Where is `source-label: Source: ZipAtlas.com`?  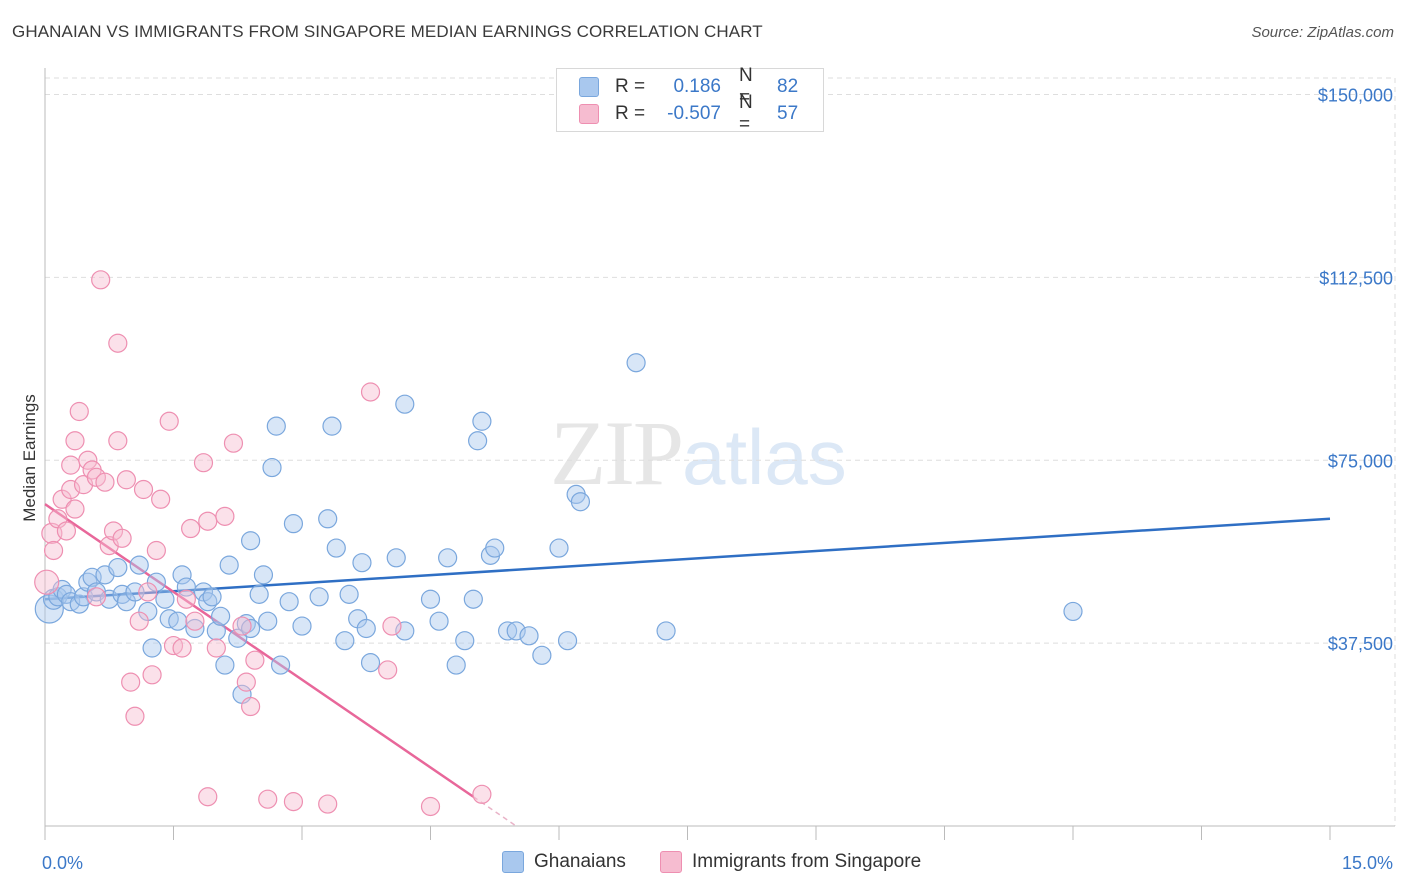
source-label: Source: ZipAtlas.com is located at coordinates (1322, 32).